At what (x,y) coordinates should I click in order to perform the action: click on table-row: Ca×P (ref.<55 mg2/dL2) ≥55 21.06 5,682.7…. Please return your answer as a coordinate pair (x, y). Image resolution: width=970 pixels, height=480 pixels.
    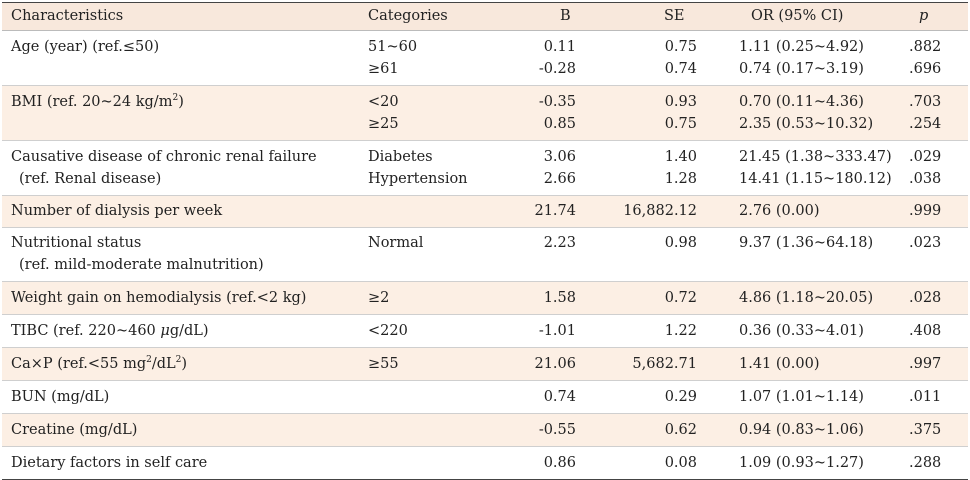
    Looking at the image, I should click on (485, 363).